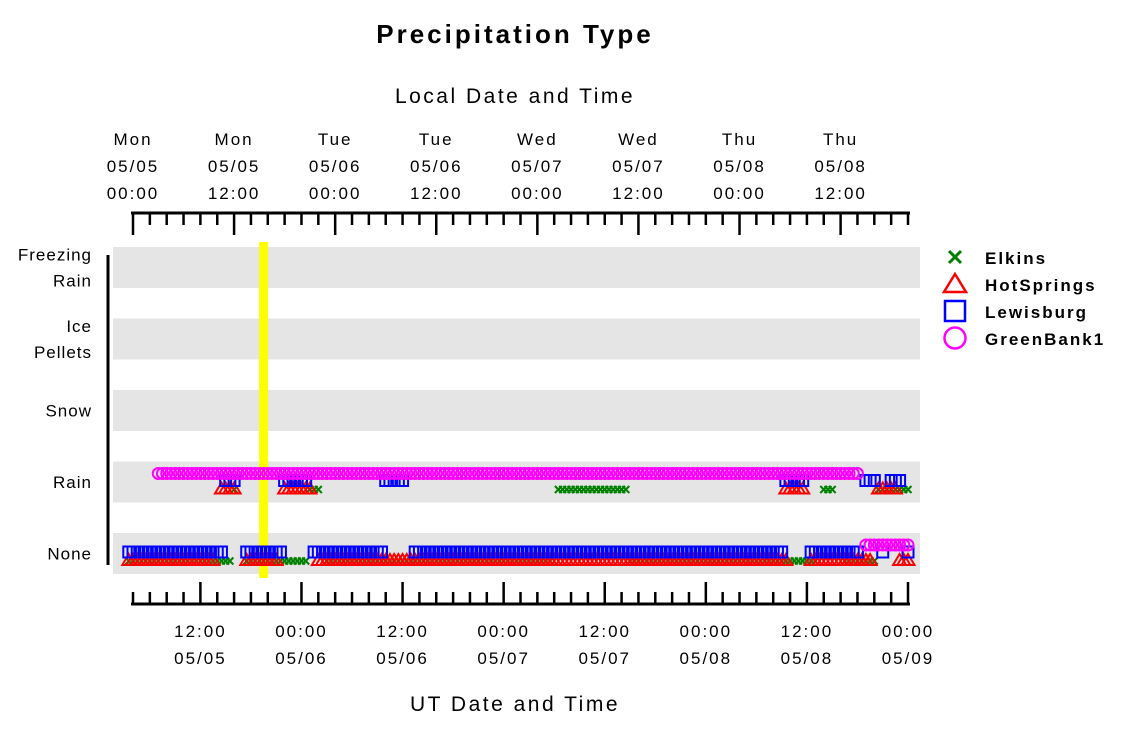 The width and height of the screenshot is (1125, 731). I want to click on bottom-tick-label: 12:00, so click(200, 631).